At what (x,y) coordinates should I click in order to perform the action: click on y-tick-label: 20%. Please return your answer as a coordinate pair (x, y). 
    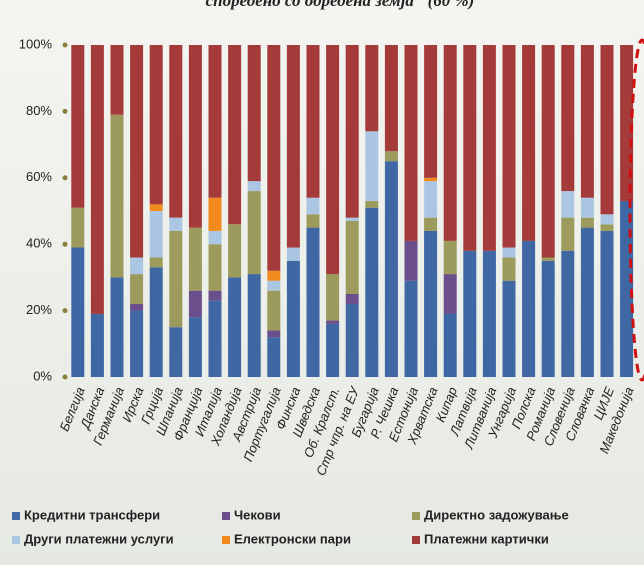
    Looking at the image, I should click on (39, 309).